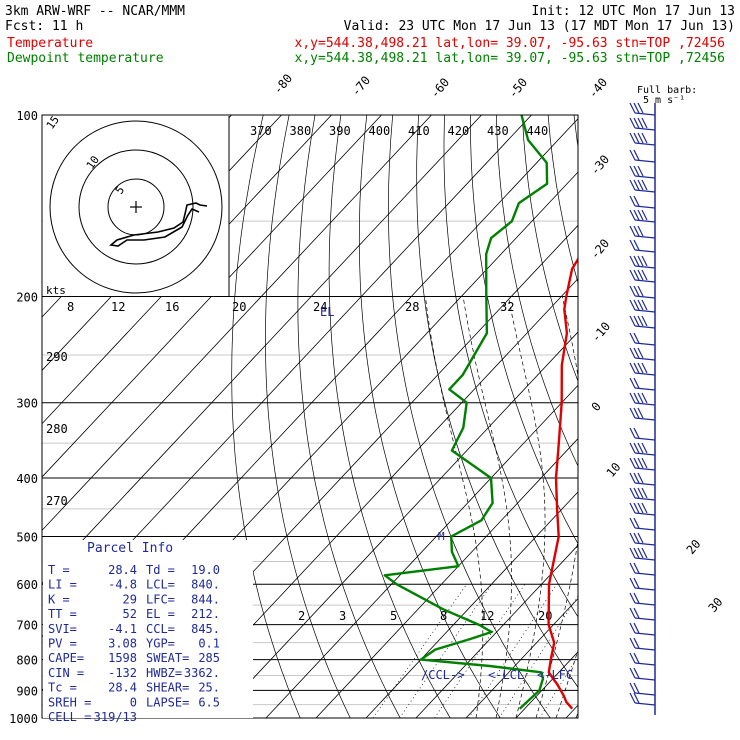 The width and height of the screenshot is (740, 740). Describe the element at coordinates (694, 547) in the screenshot. I see `isotherm-label: 20` at that location.